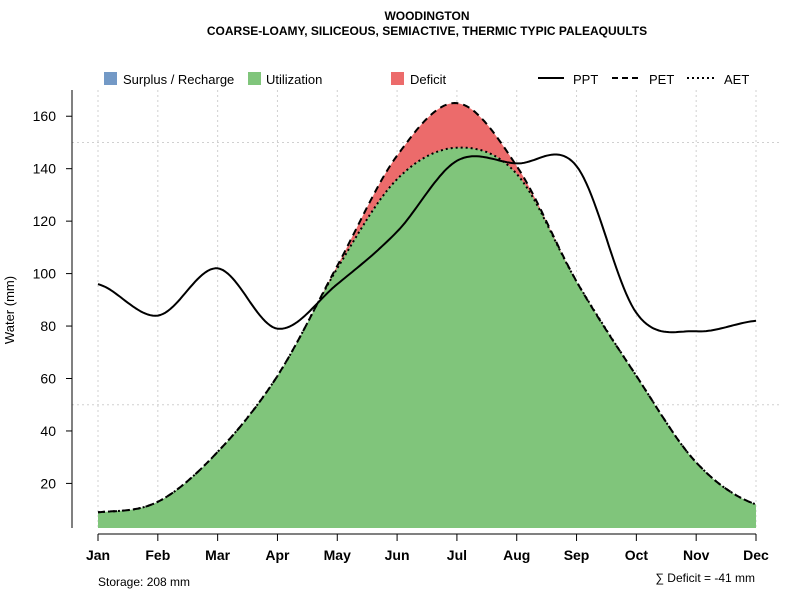 Image resolution: width=800 pixels, height=600 pixels. What do you see at coordinates (637, 555) in the screenshot?
I see `x-tick-label-oct: Oct` at bounding box center [637, 555].